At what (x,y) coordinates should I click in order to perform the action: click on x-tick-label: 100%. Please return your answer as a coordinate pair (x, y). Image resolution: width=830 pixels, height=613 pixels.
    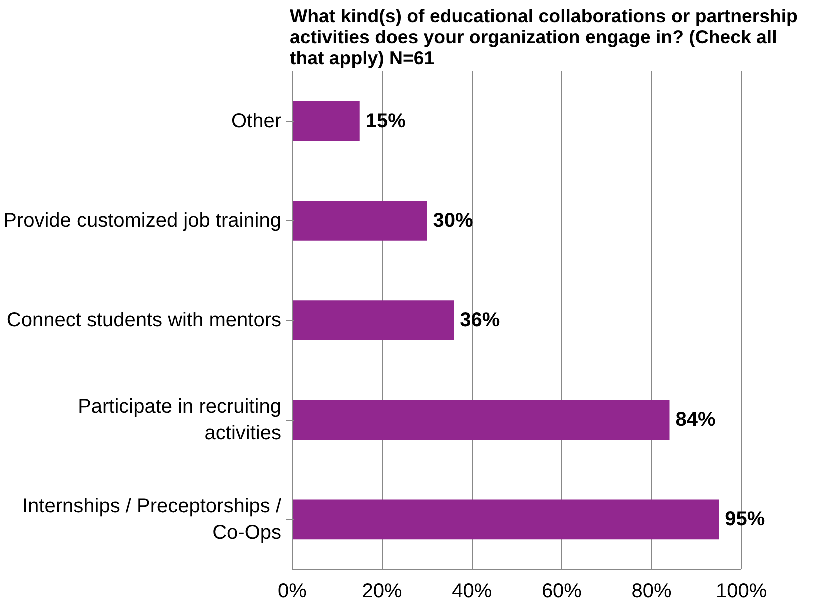
    Looking at the image, I should click on (742, 591).